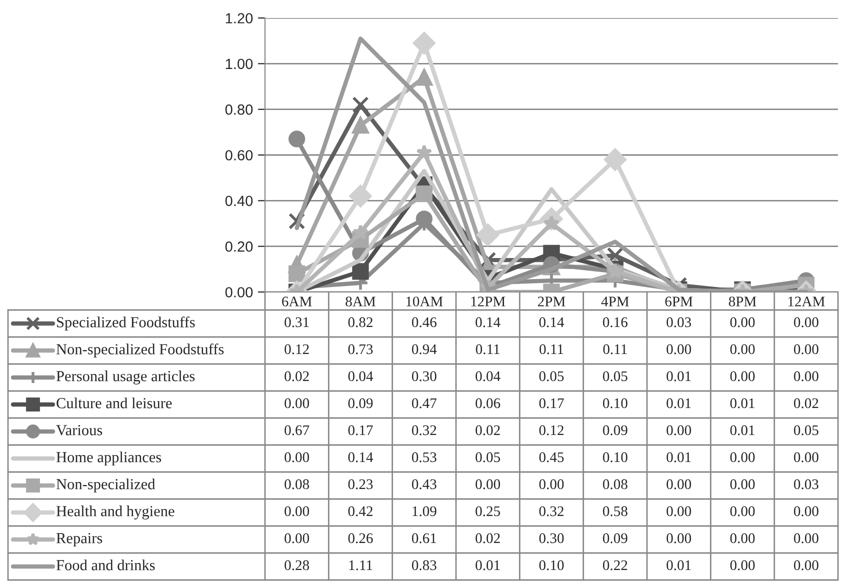 This screenshot has width=842, height=588. Describe the element at coordinates (125, 377) in the screenshot. I see `legend-label: Personal usage articles` at that location.